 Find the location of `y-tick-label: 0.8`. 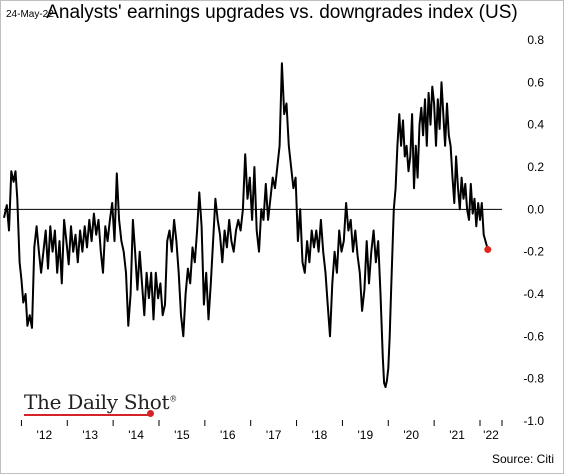

y-tick-label: 0.8 is located at coordinates (535, 40).